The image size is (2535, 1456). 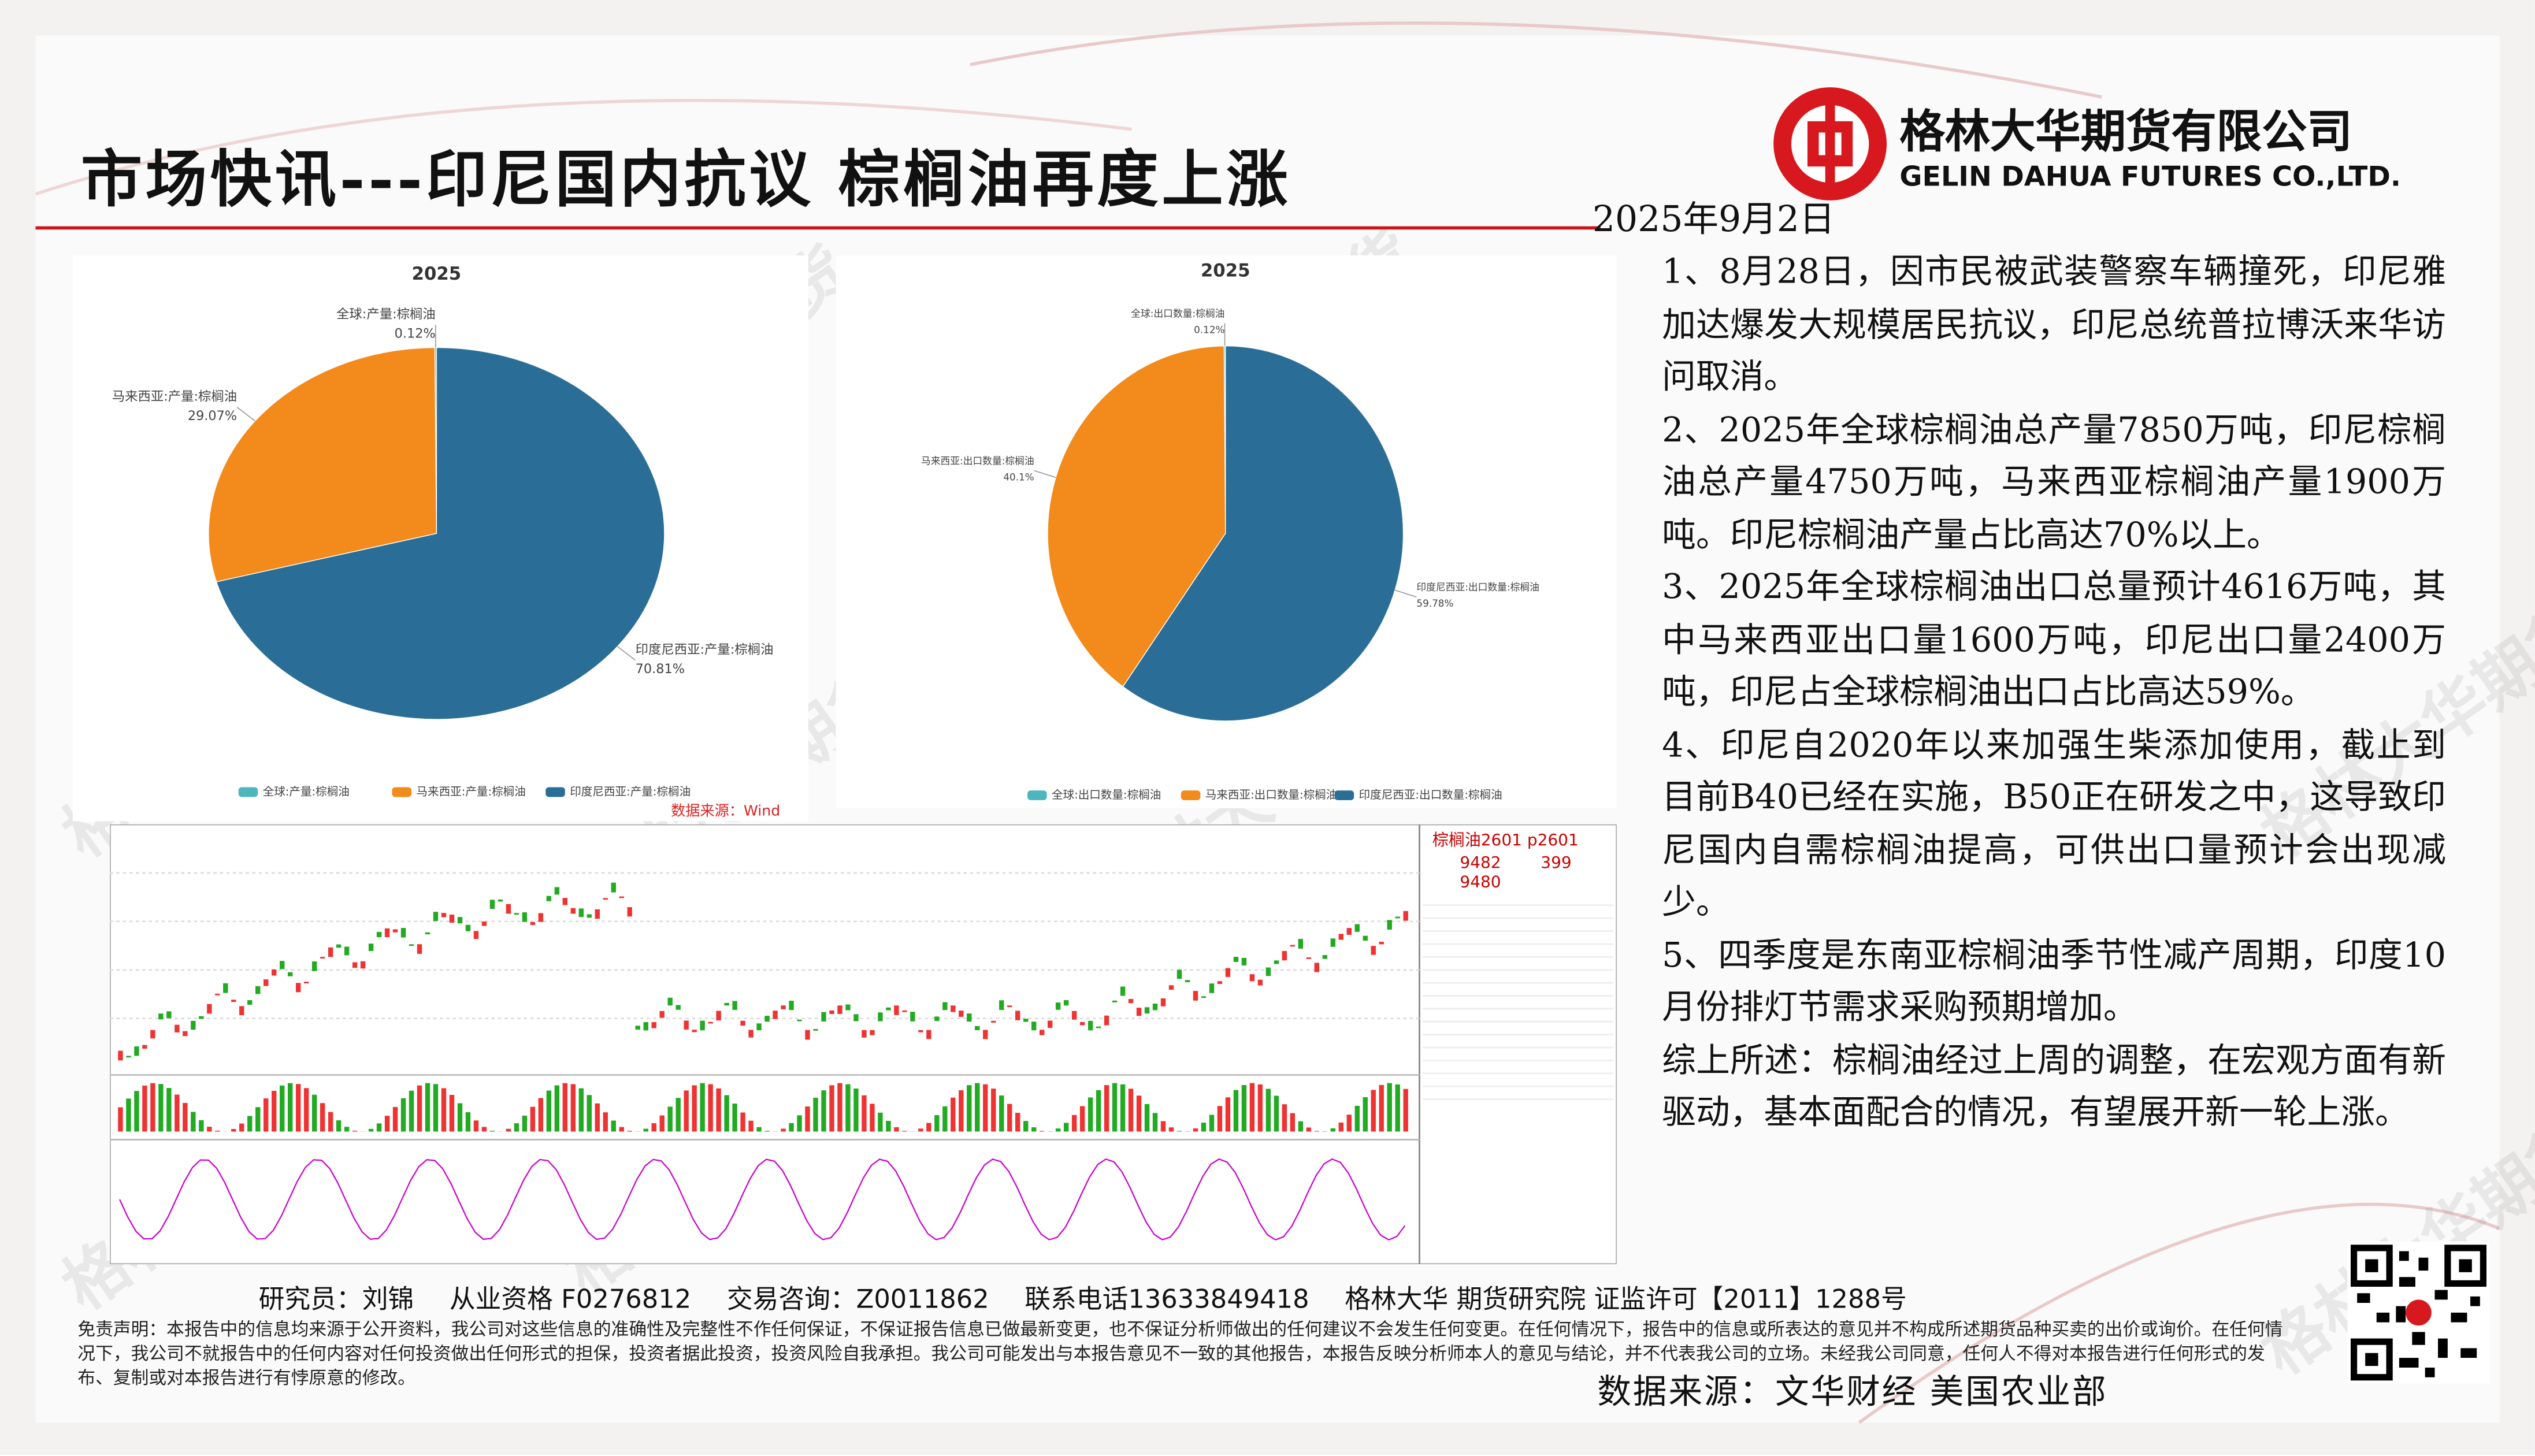 I want to click on qr-code, so click(x=2418, y=1312).